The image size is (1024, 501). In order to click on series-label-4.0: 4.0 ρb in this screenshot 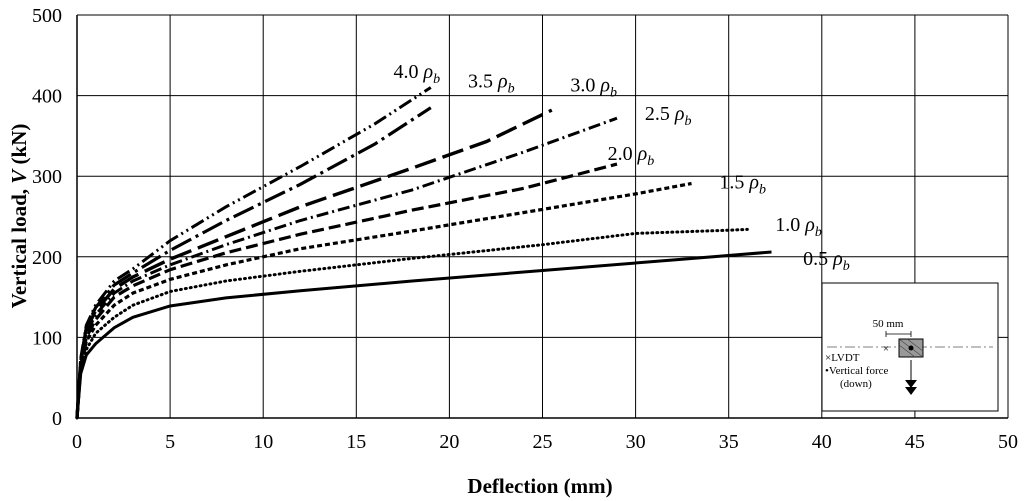, I will do `click(417, 74)`.